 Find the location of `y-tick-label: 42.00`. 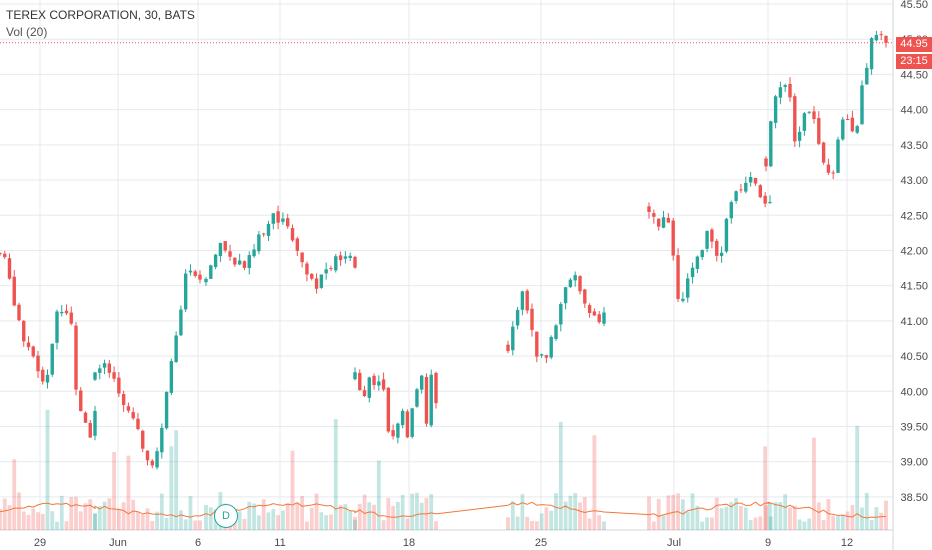

y-tick-label: 42.00 is located at coordinates (914, 251).